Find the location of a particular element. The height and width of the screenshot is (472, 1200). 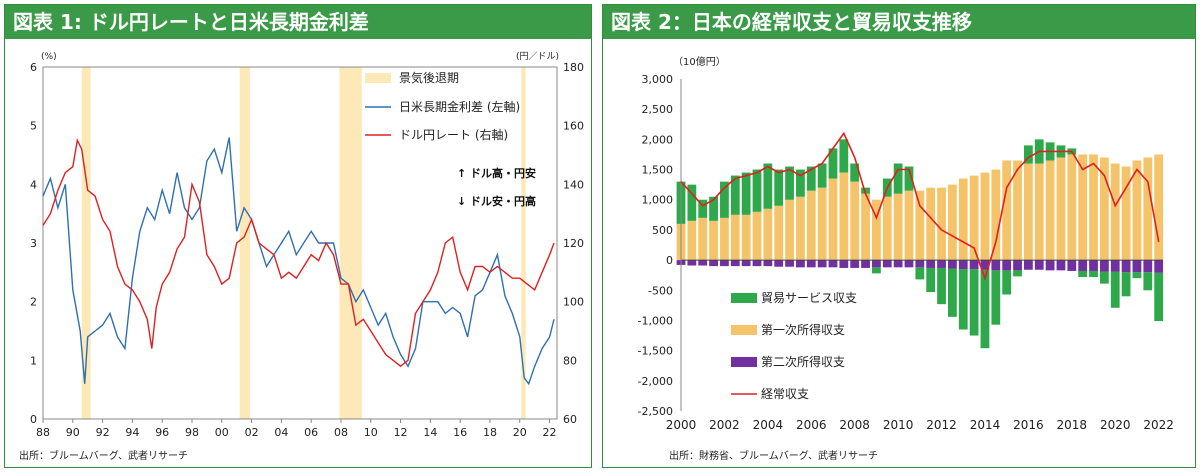

x-tick-label: 08 is located at coordinates (341, 432).